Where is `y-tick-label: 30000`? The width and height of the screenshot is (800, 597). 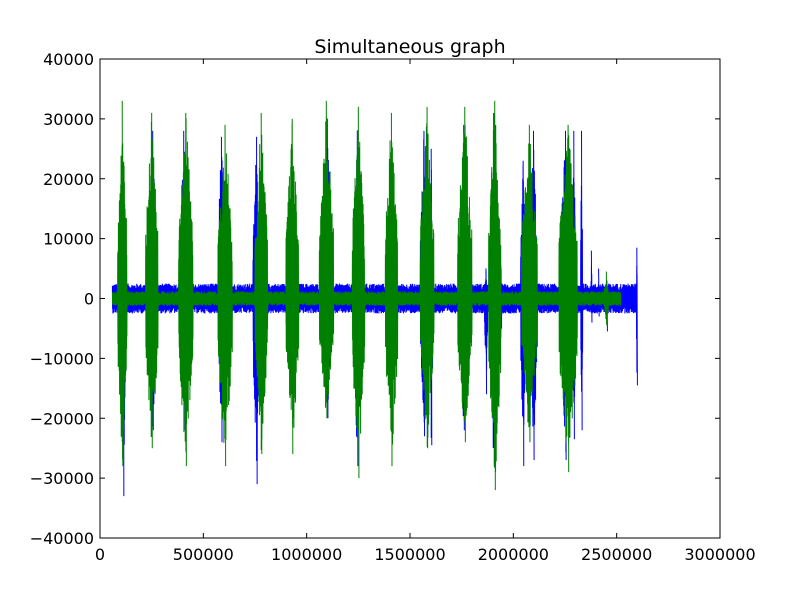 y-tick-label: 30000 is located at coordinates (68, 119).